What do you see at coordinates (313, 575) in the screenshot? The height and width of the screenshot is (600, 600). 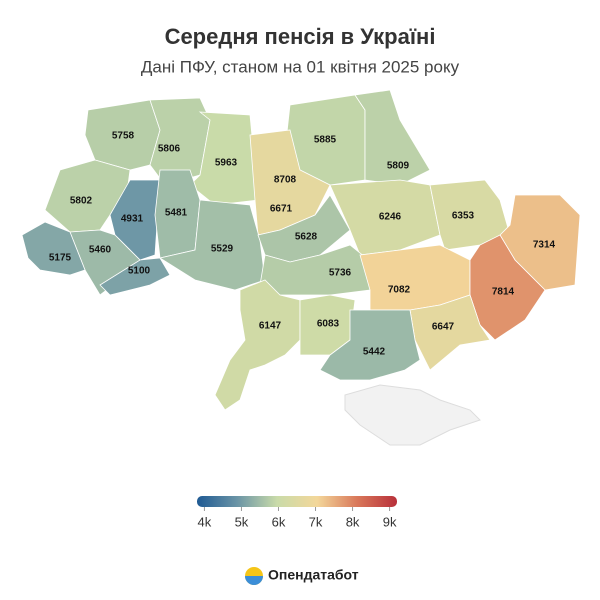 I see `brand: Опендатабот` at bounding box center [313, 575].